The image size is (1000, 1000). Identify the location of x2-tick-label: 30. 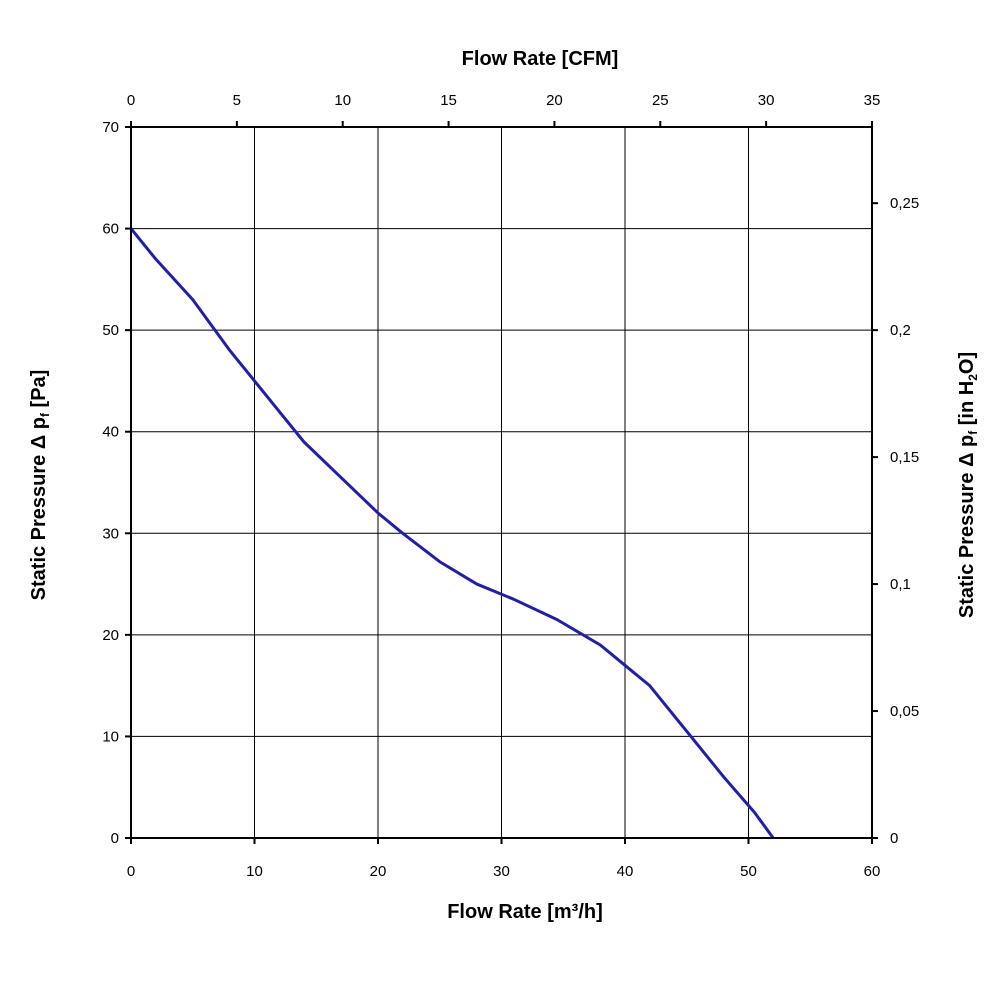
(766, 100).